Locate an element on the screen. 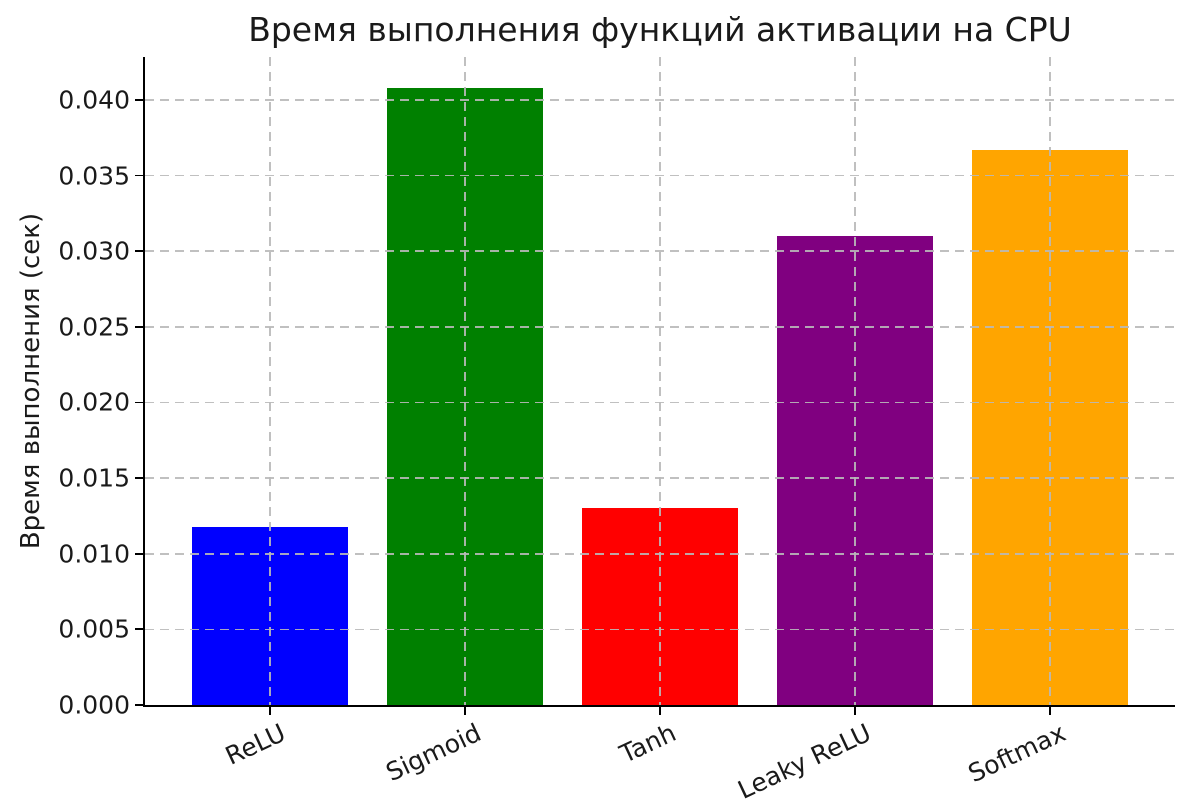 This screenshot has height=812, width=1200. y-tick-label-0.030: 0.030 is located at coordinates (94, 251).